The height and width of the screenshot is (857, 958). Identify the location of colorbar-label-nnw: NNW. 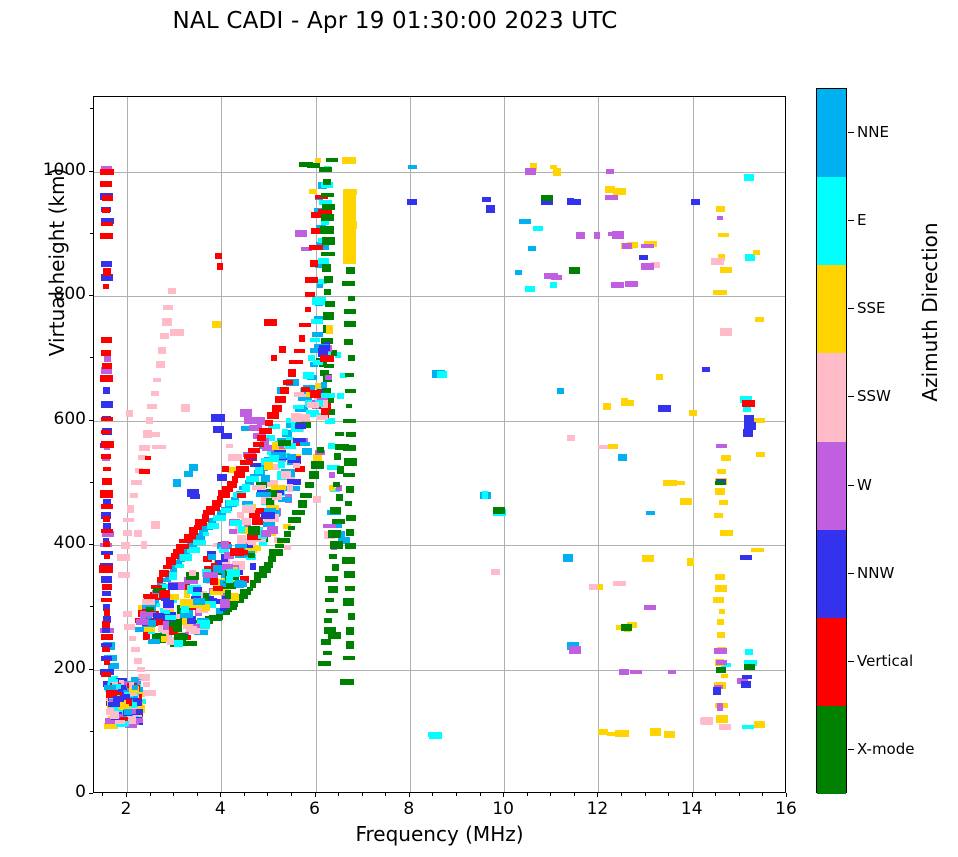
(876, 572).